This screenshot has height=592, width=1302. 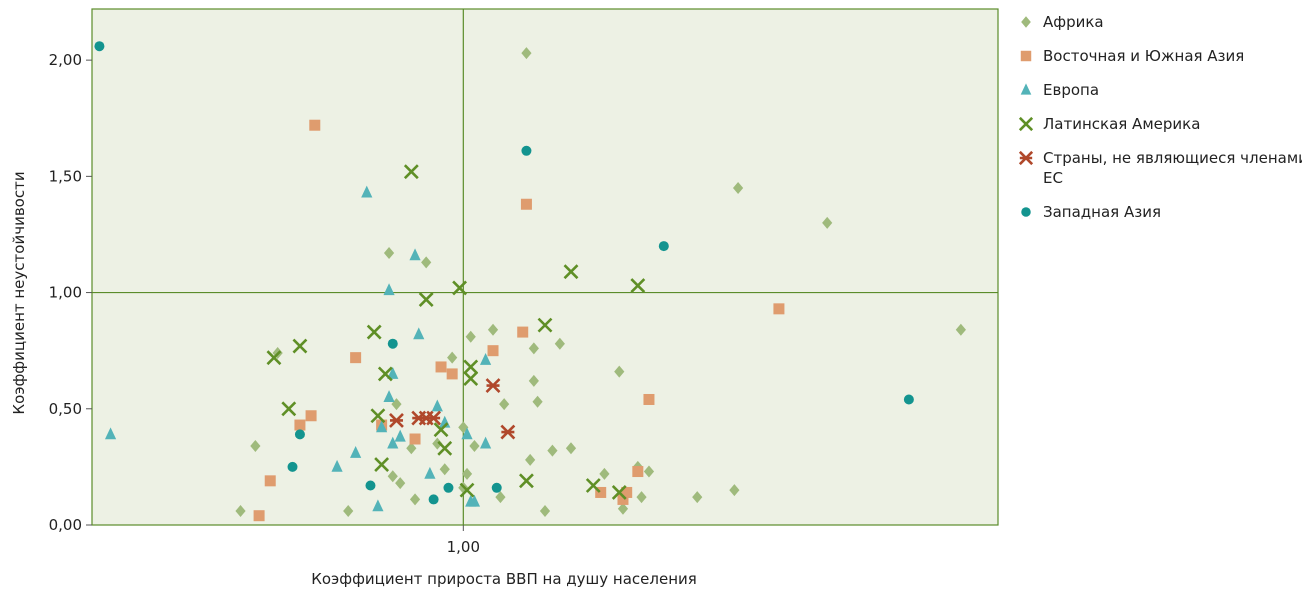 What do you see at coordinates (65, 409) in the screenshot?
I see `y-tick-label: 0,50` at bounding box center [65, 409].